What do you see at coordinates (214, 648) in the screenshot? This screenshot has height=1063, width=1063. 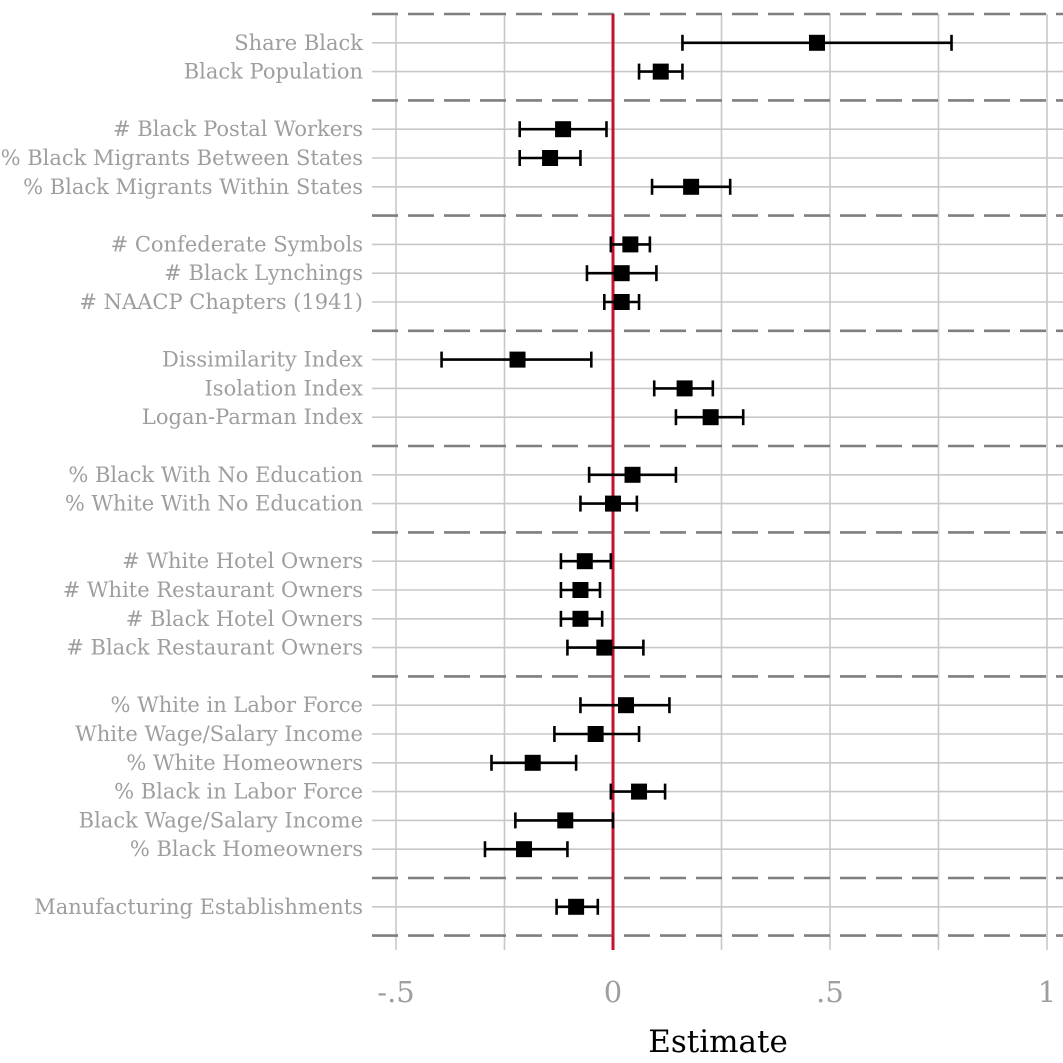 I see `y-tick-label: # Black Restaurant Owners` at bounding box center [214, 648].